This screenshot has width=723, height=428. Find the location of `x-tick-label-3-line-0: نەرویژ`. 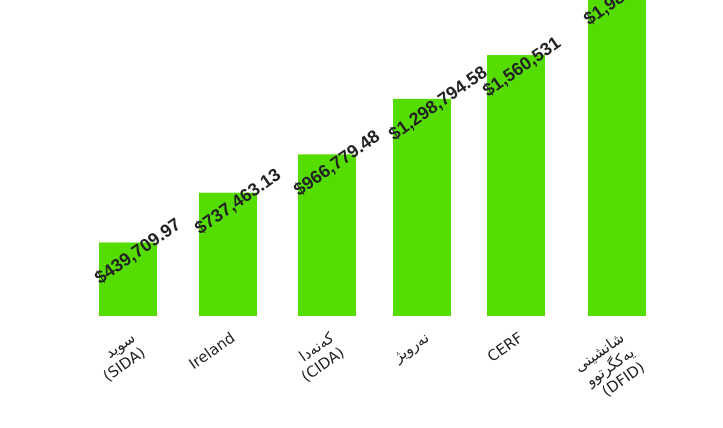

x-tick-label-3-line-0: نەرویژ is located at coordinates (410, 348).